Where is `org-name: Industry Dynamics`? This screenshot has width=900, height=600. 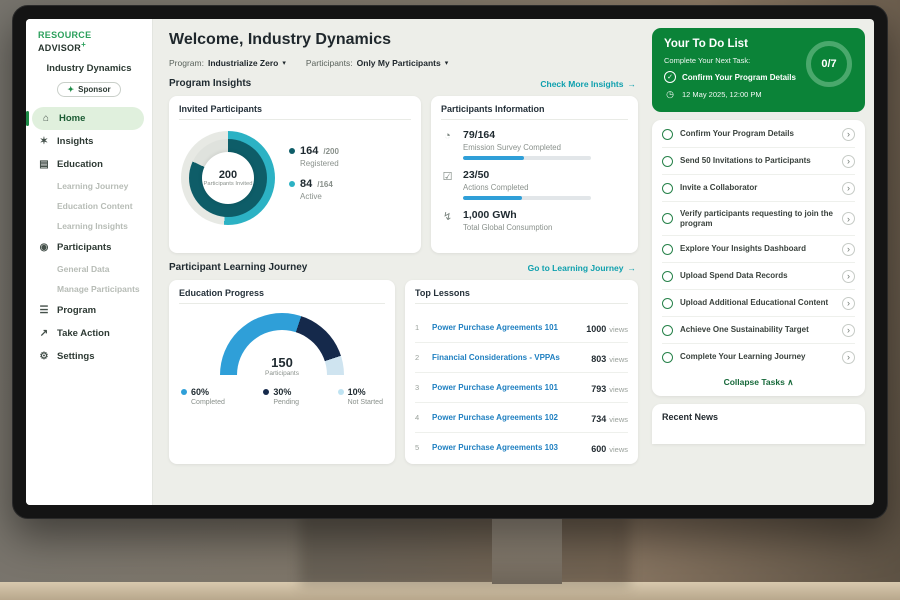 org-name: Industry Dynamics is located at coordinates (89, 68).